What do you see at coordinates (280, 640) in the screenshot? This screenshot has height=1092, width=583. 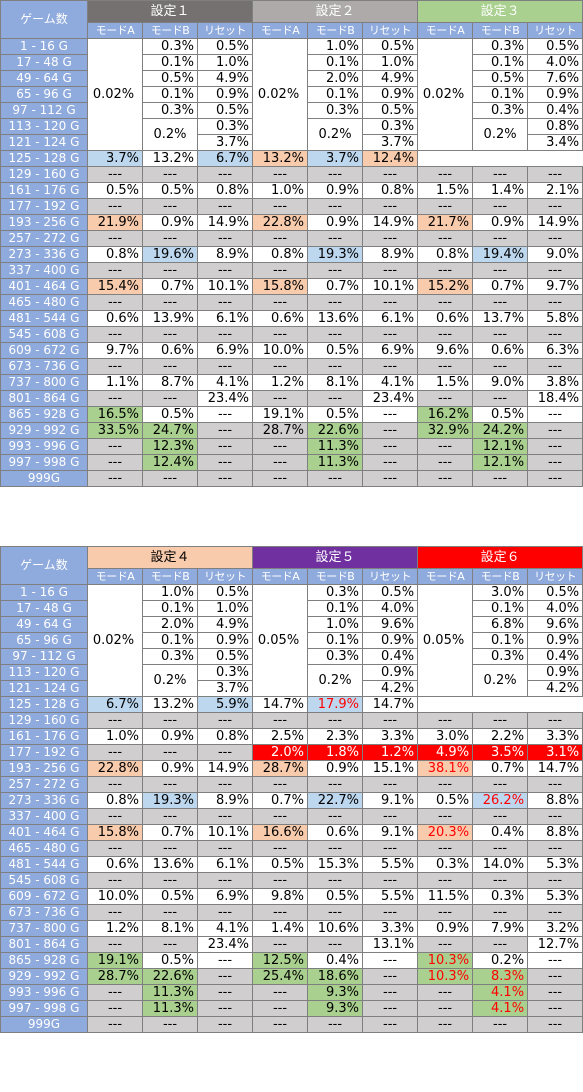 I see `mode-a-value: 0.05%` at bounding box center [280, 640].